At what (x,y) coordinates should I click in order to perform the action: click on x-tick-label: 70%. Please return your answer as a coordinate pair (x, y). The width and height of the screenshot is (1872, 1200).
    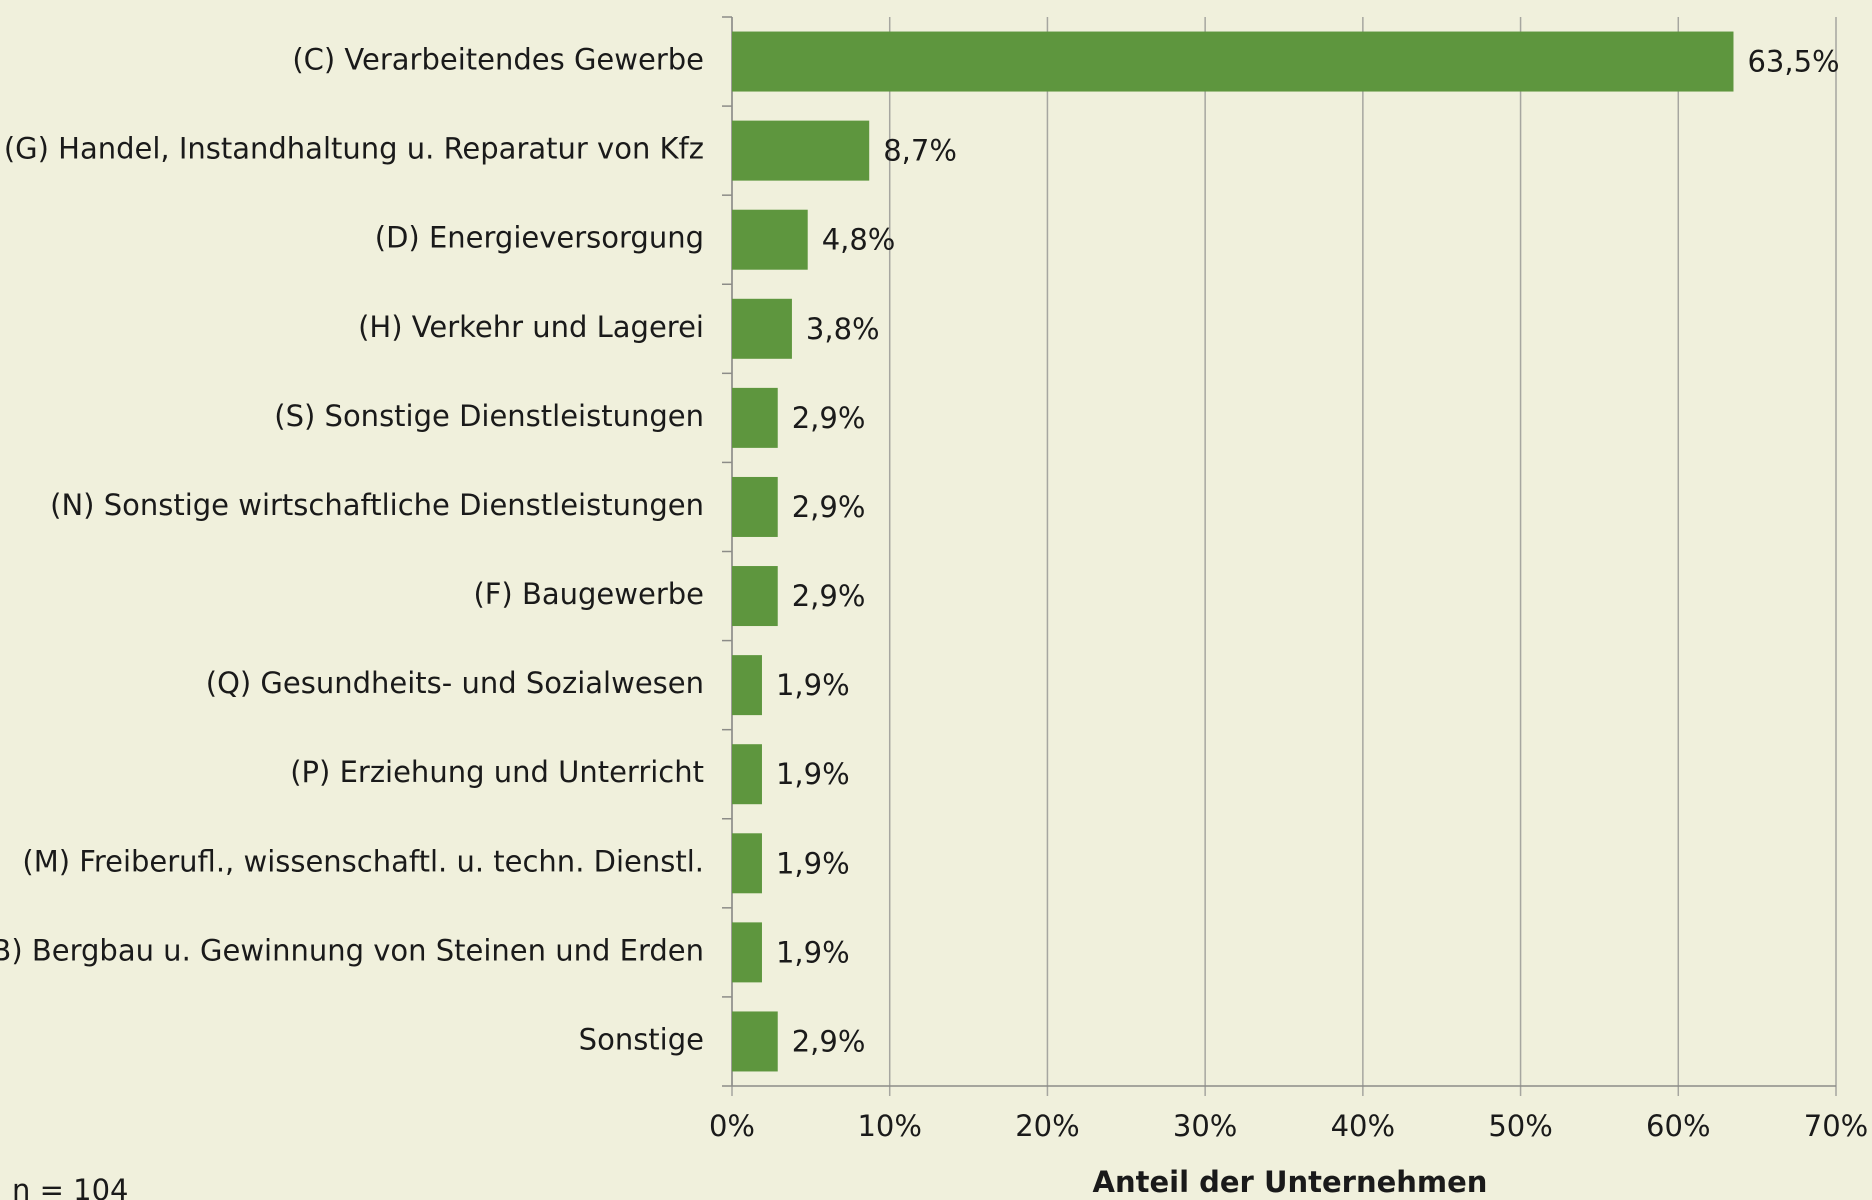
    Looking at the image, I should click on (1836, 1126).